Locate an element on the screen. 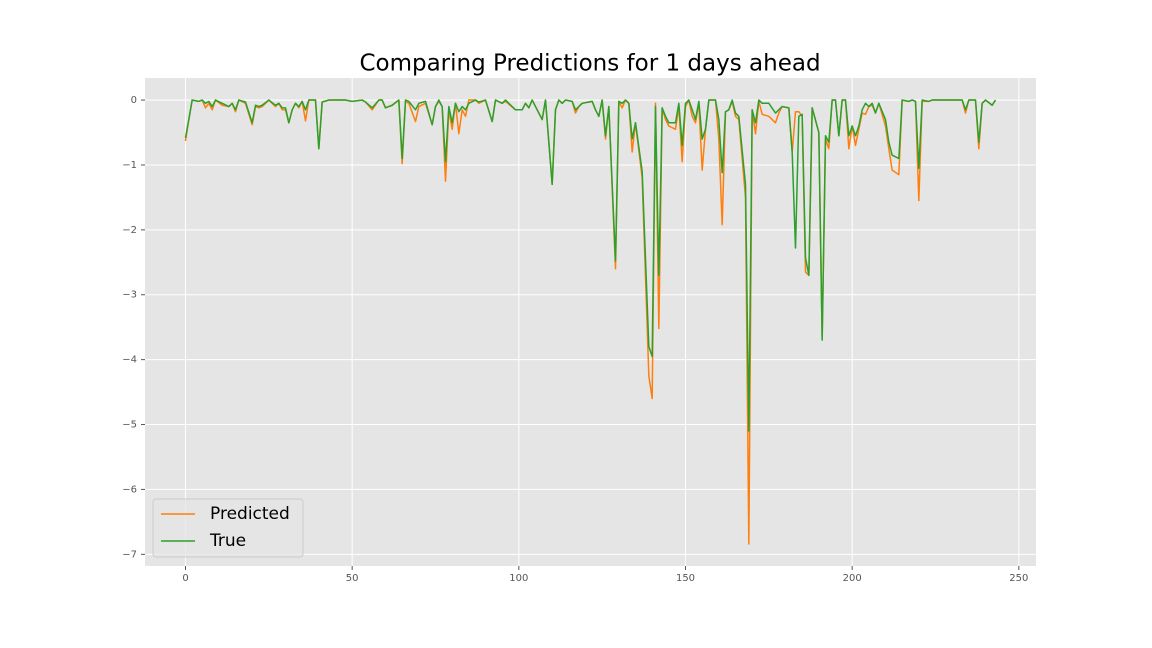  x-tick-label: 150 is located at coordinates (685, 578).